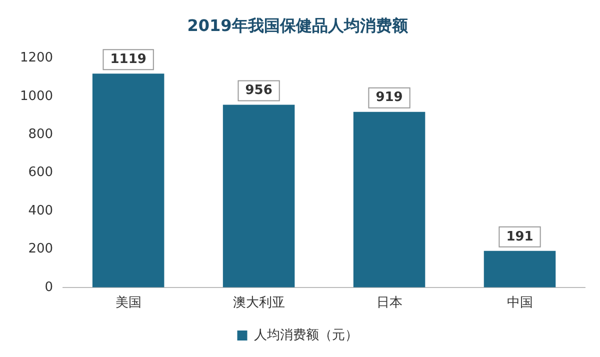 The width and height of the screenshot is (600, 357). What do you see at coordinates (128, 60) in the screenshot?
I see `data-label: 1119` at bounding box center [128, 60].